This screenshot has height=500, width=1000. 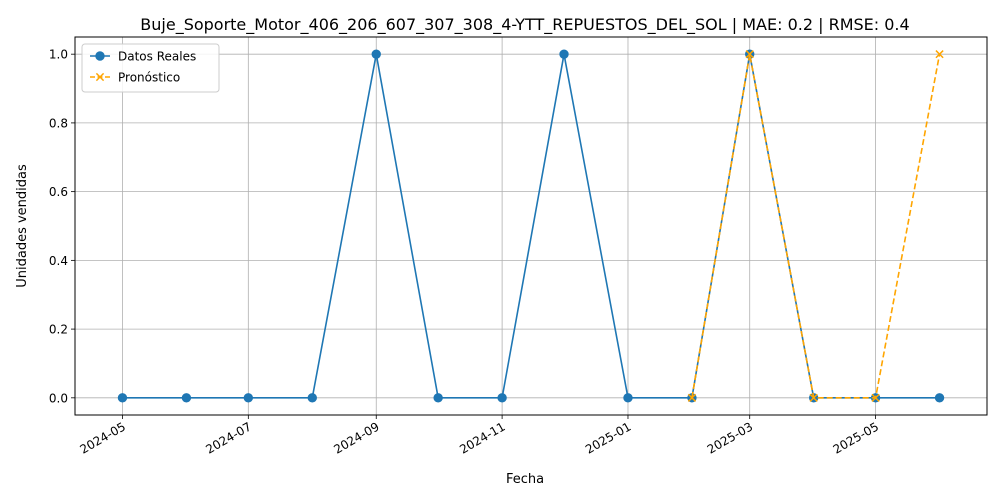 What do you see at coordinates (58, 261) in the screenshot?
I see `y-tick-label: 0.4` at bounding box center [58, 261].